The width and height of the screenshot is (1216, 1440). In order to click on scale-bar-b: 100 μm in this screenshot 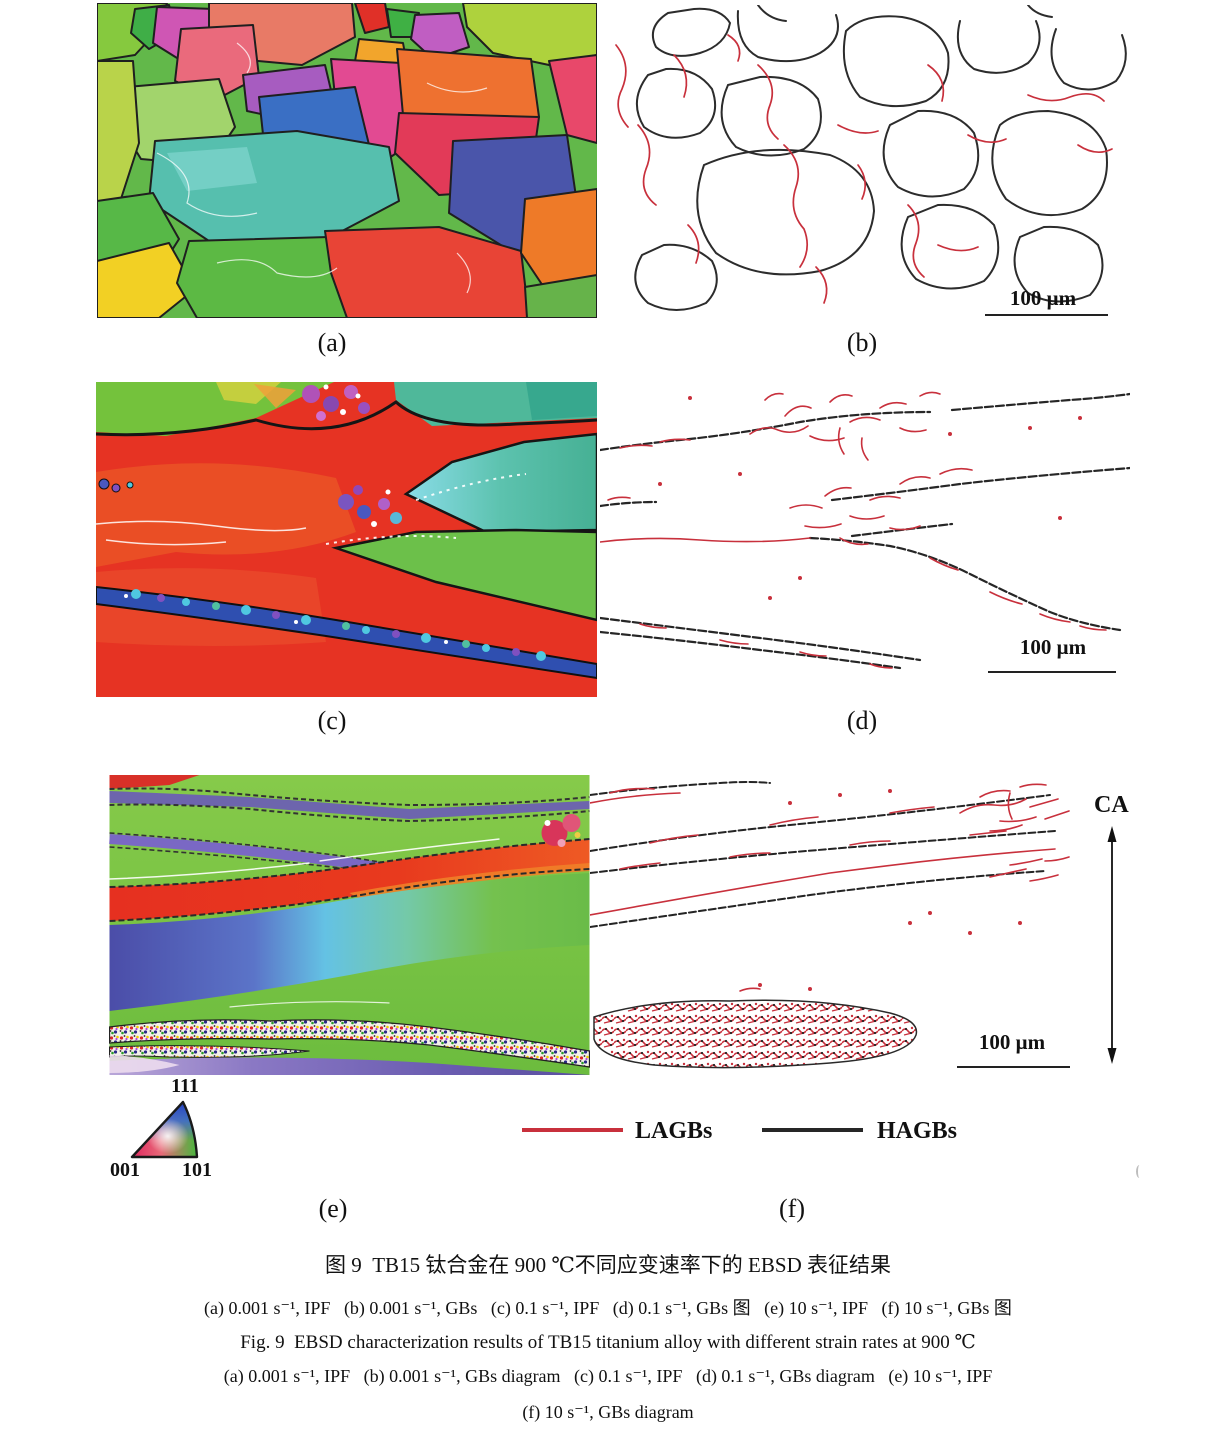, I will do `click(1046, 301)`.